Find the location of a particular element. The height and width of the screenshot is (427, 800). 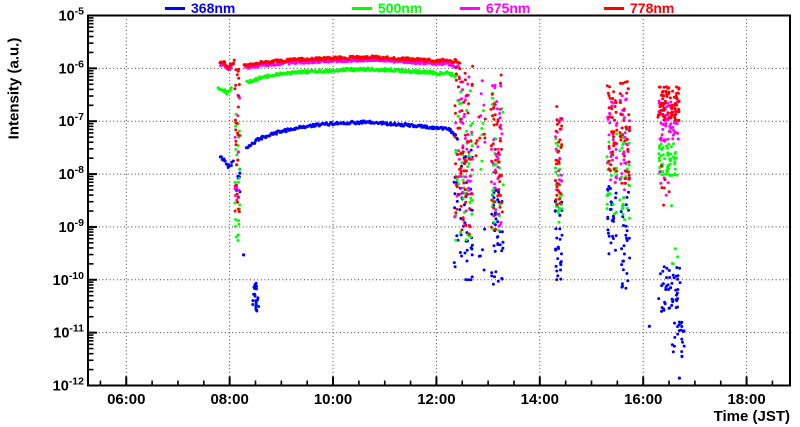

svg-text: 10:00 is located at coordinates (333, 399).